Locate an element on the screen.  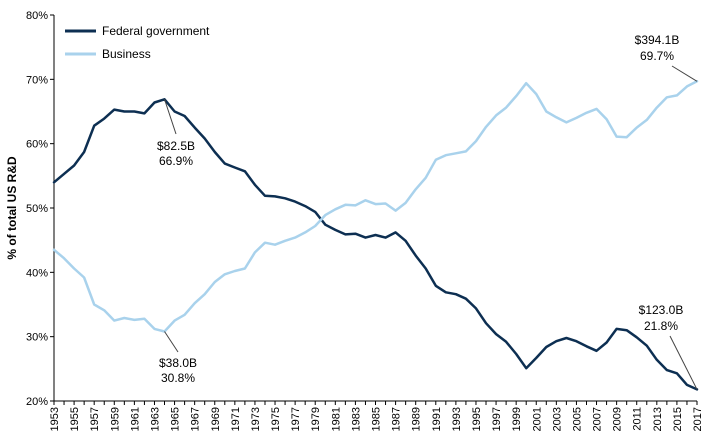
x-tick-label: 1985 is located at coordinates (377, 419).